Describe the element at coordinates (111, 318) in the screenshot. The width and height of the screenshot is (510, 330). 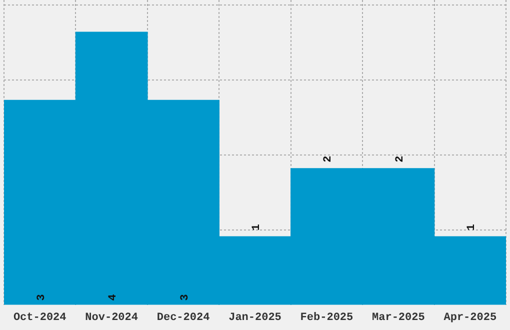
I see `x-tick-label: Nov-2024` at that location.